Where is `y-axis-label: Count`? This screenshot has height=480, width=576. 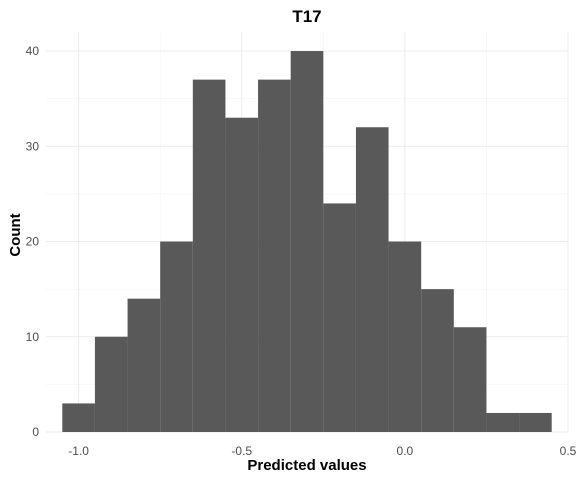 y-axis-label: Count is located at coordinates (15, 234).